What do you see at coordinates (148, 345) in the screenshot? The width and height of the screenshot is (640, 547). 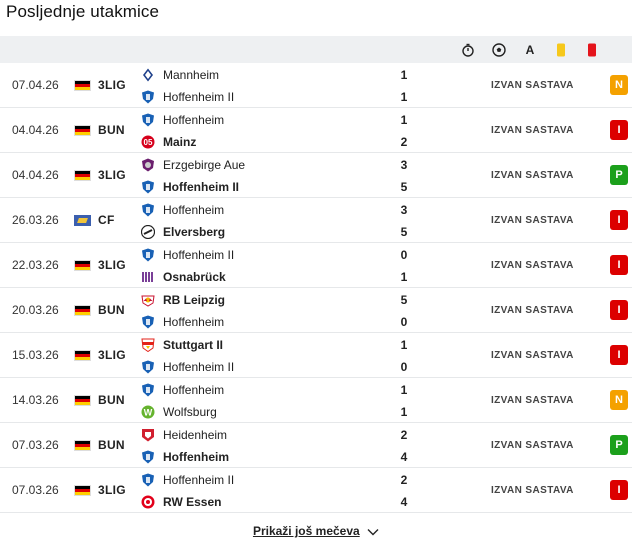 I see `stuttgart-logo-icon` at bounding box center [148, 345].